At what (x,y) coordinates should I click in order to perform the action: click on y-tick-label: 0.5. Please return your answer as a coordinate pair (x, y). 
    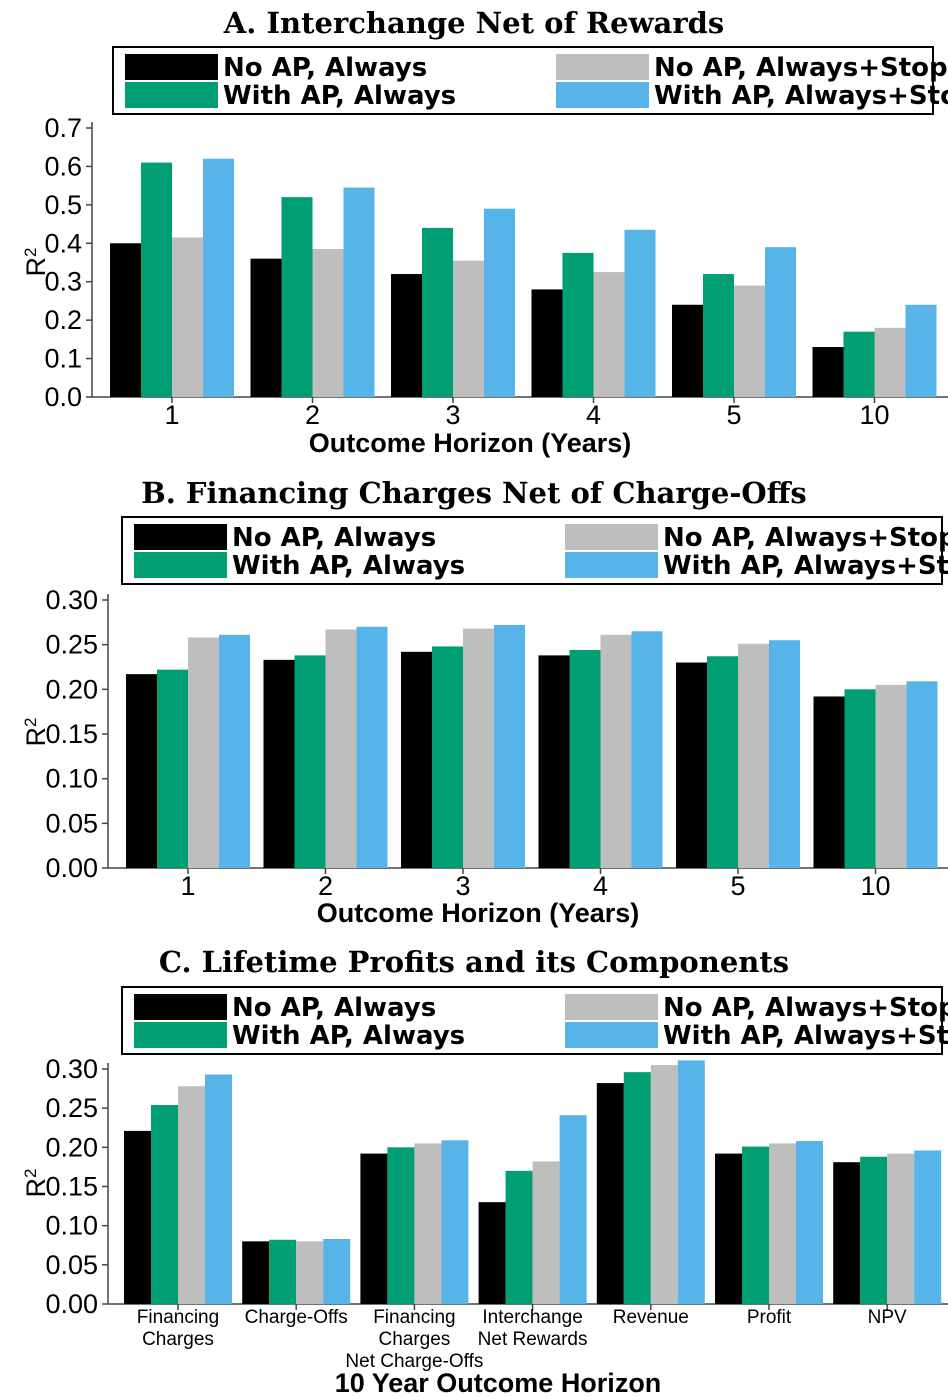
    Looking at the image, I should click on (63, 205).